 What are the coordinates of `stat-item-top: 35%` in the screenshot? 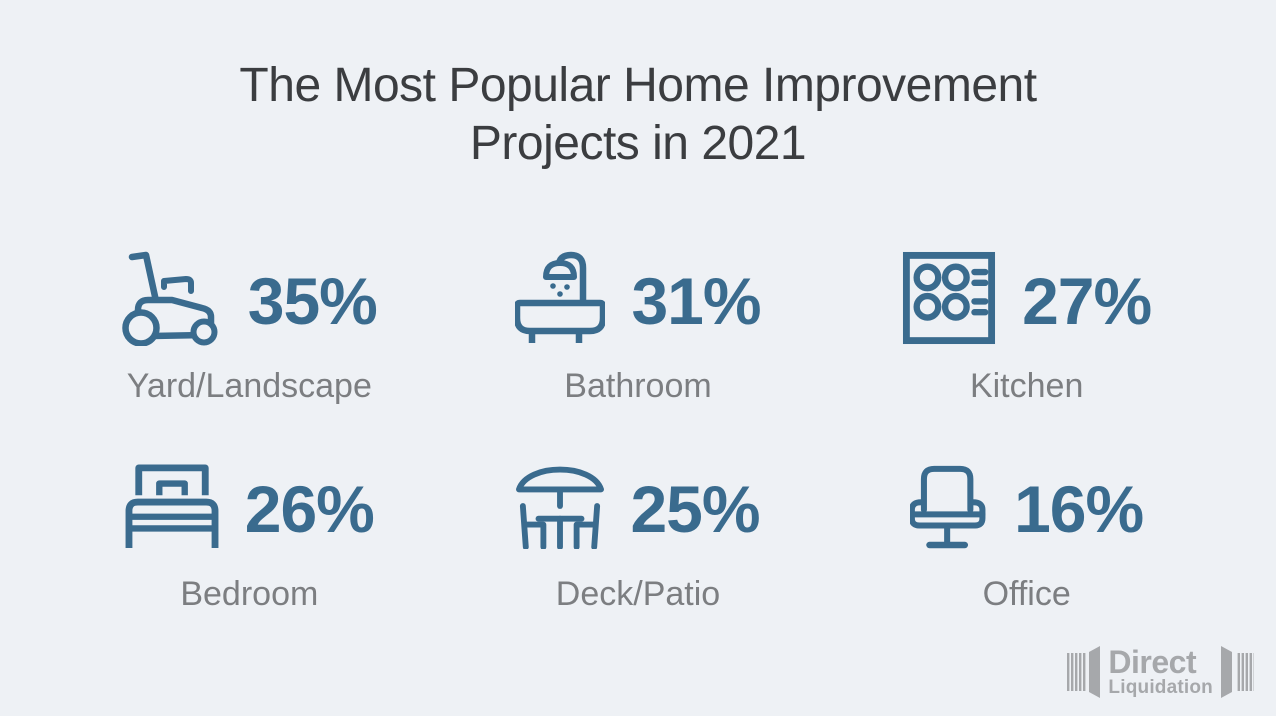 It's located at (250, 298).